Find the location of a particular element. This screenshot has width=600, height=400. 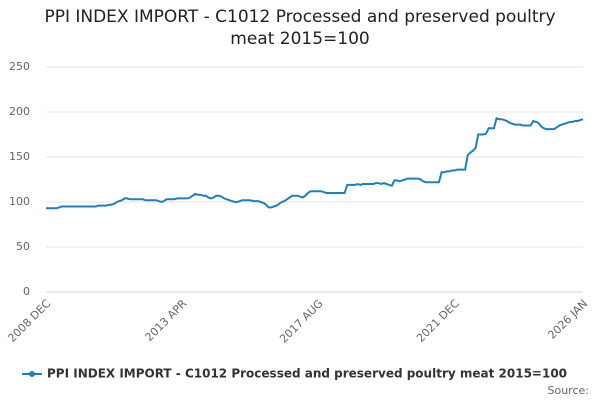

y-tick-label: 0 is located at coordinates (26, 291).